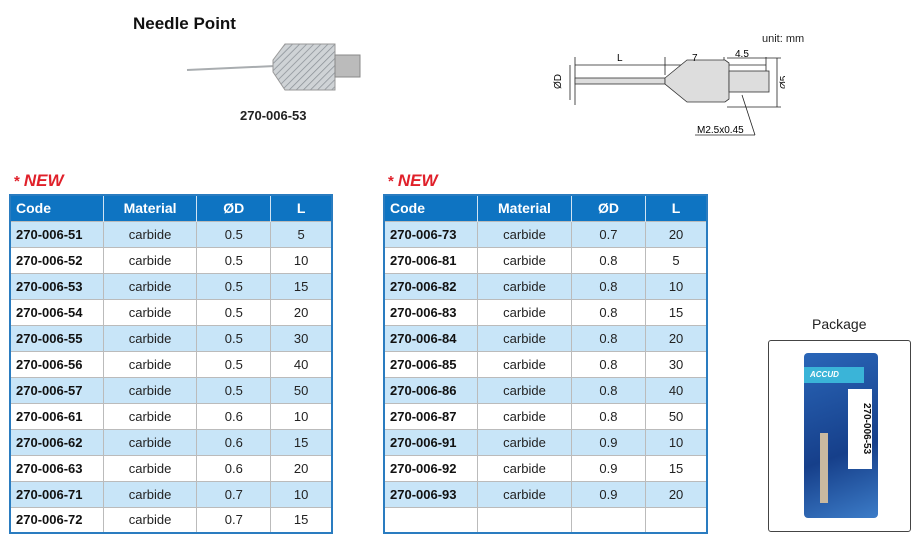 Image resolution: width=922 pixels, height=542 pixels. What do you see at coordinates (234, 208) in the screenshot?
I see `column-header: ØD` at bounding box center [234, 208].